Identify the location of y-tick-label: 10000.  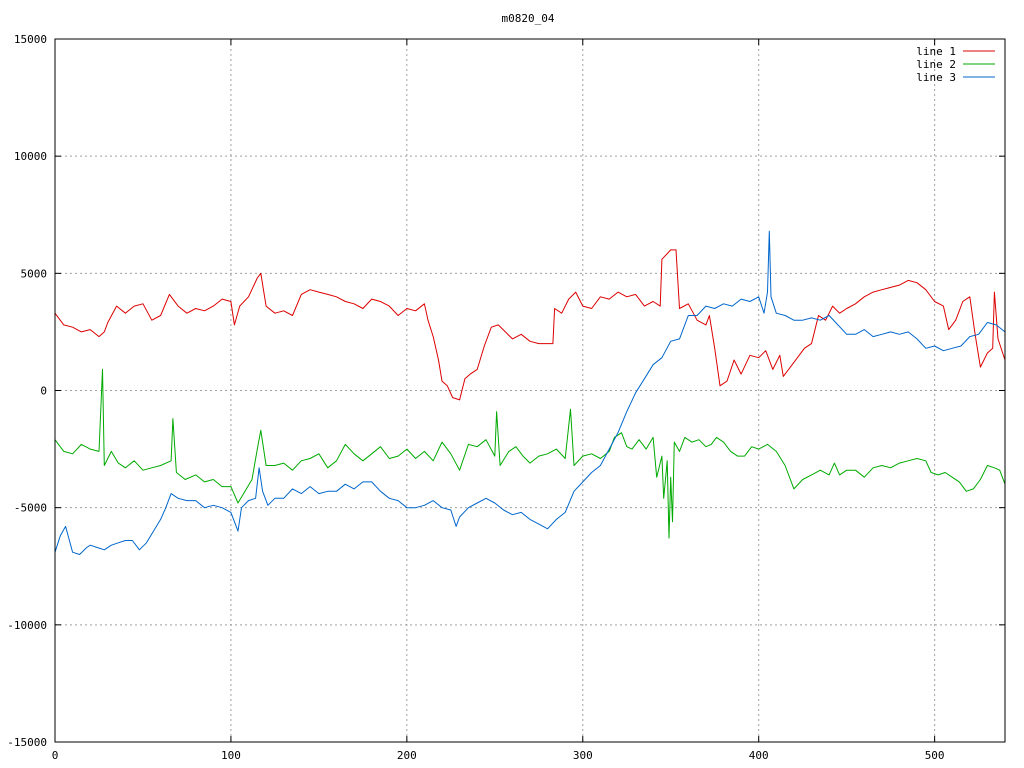
(30, 156).